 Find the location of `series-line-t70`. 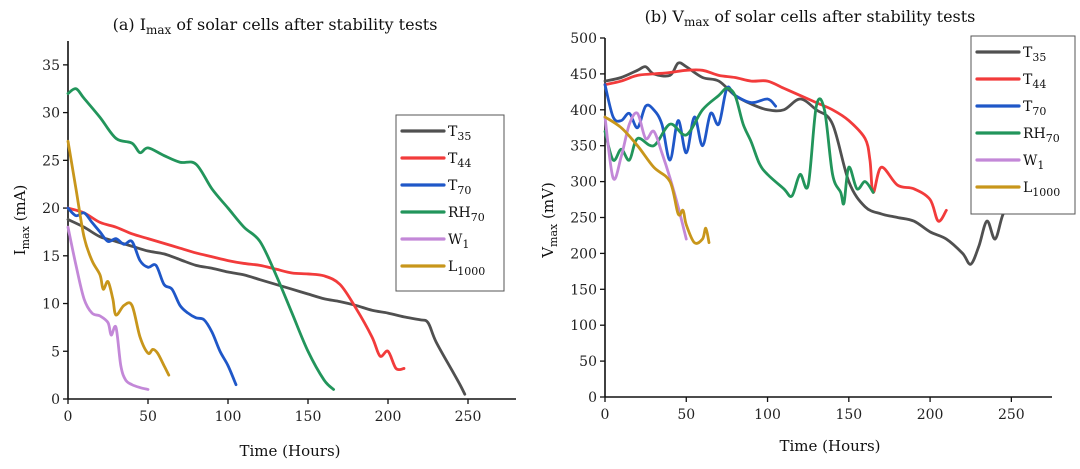

series-line-t70 is located at coordinates (152, 296).